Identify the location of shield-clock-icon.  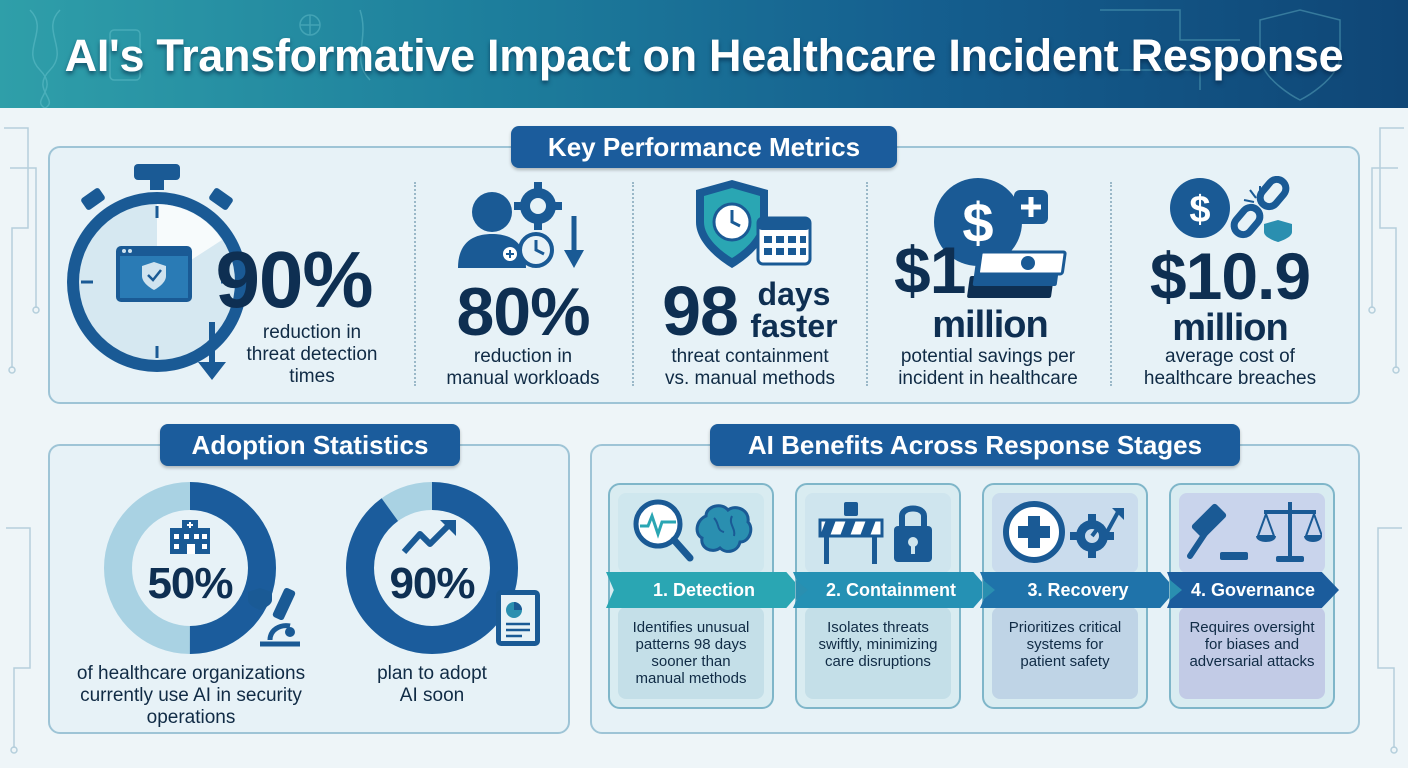
(754, 224).